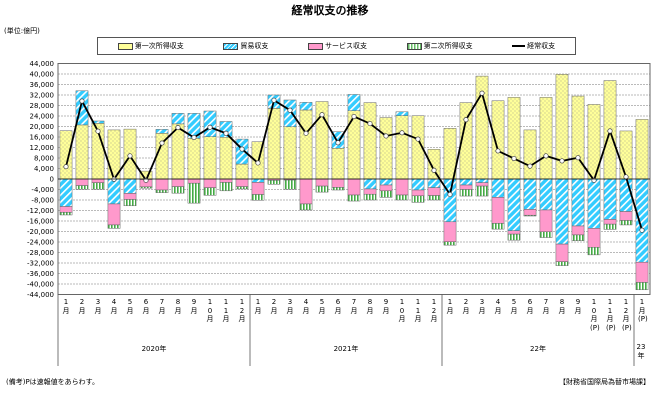 The width and height of the screenshot is (660, 403). What do you see at coordinates (330, 10) in the screenshot?
I see `chart-title: 経常収支の推移` at bounding box center [330, 10].